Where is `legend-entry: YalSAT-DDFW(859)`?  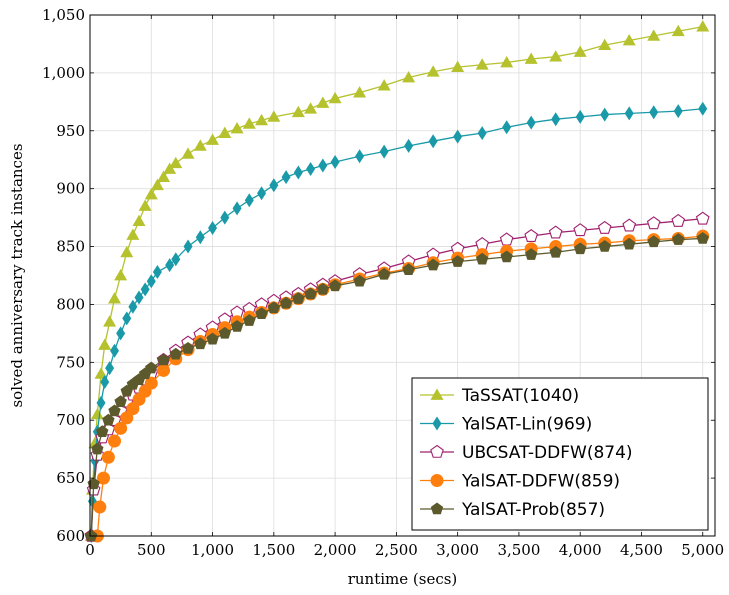 legend-entry: YalSAT-DDFW(859) is located at coordinates (520, 482).